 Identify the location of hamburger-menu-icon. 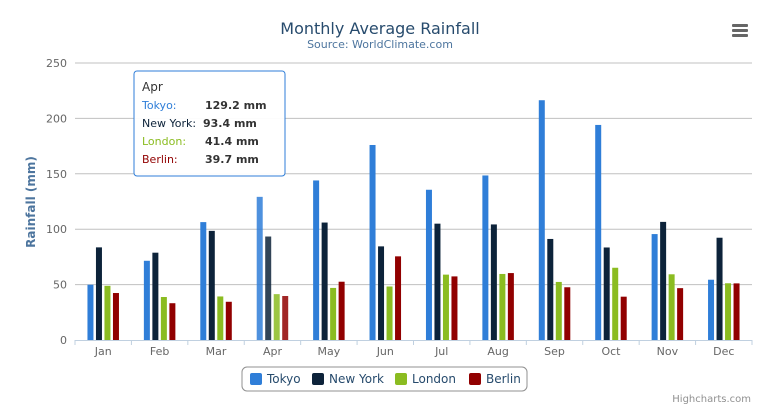
(740, 30).